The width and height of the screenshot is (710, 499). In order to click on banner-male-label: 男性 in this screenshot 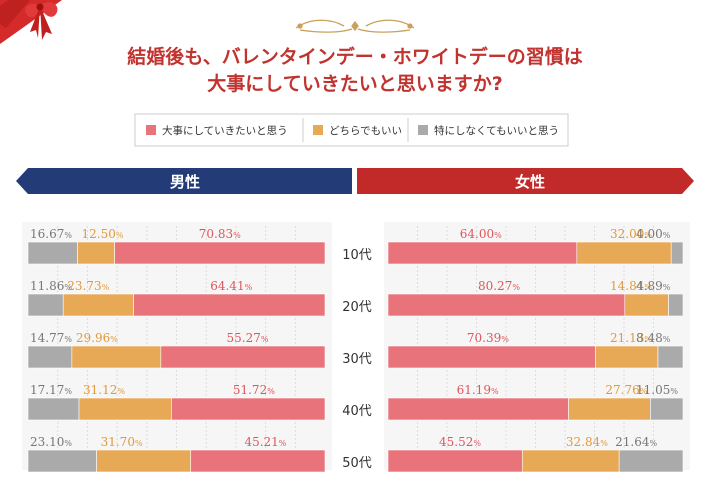, I will do `click(185, 182)`.